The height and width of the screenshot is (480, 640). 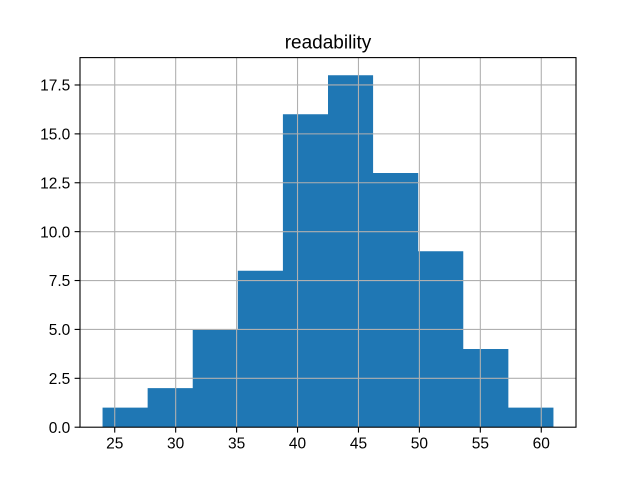 I want to click on svg-text: 60, so click(x=542, y=444).